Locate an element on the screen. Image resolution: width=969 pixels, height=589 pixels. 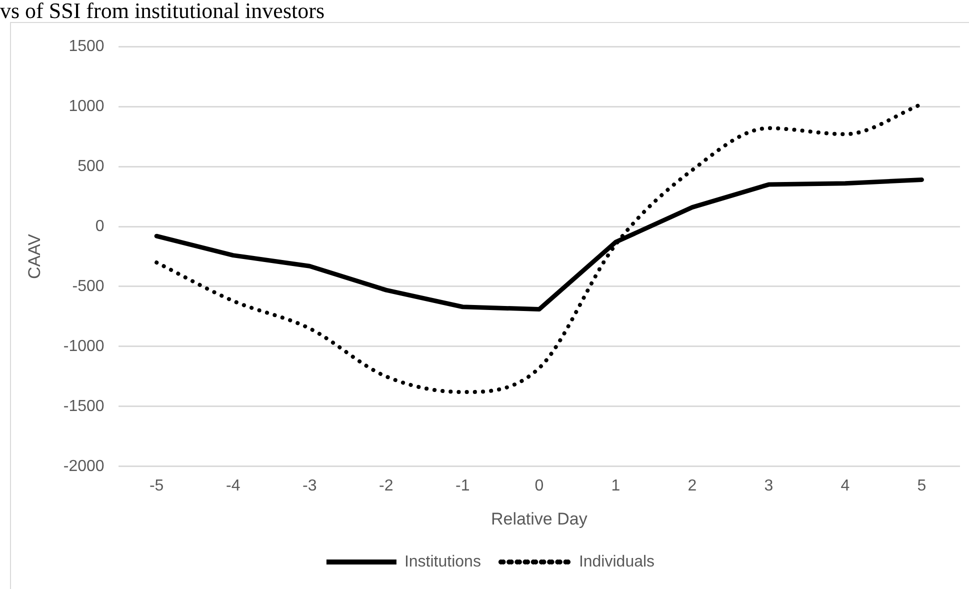
x-tick-label: 2 is located at coordinates (692, 485).